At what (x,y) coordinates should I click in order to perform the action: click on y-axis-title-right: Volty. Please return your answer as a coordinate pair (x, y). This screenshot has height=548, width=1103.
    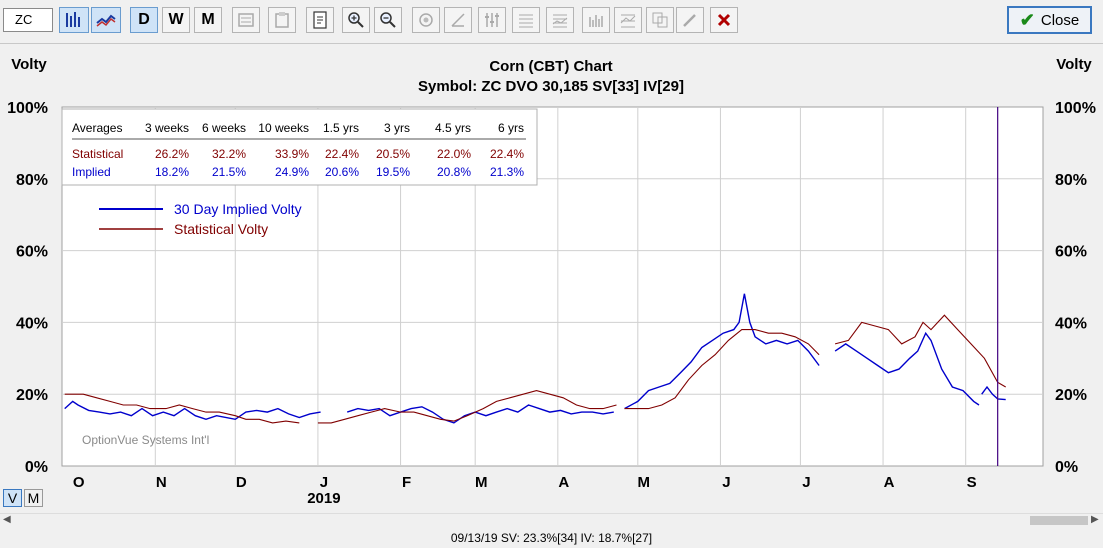
    Looking at the image, I should click on (1074, 64).